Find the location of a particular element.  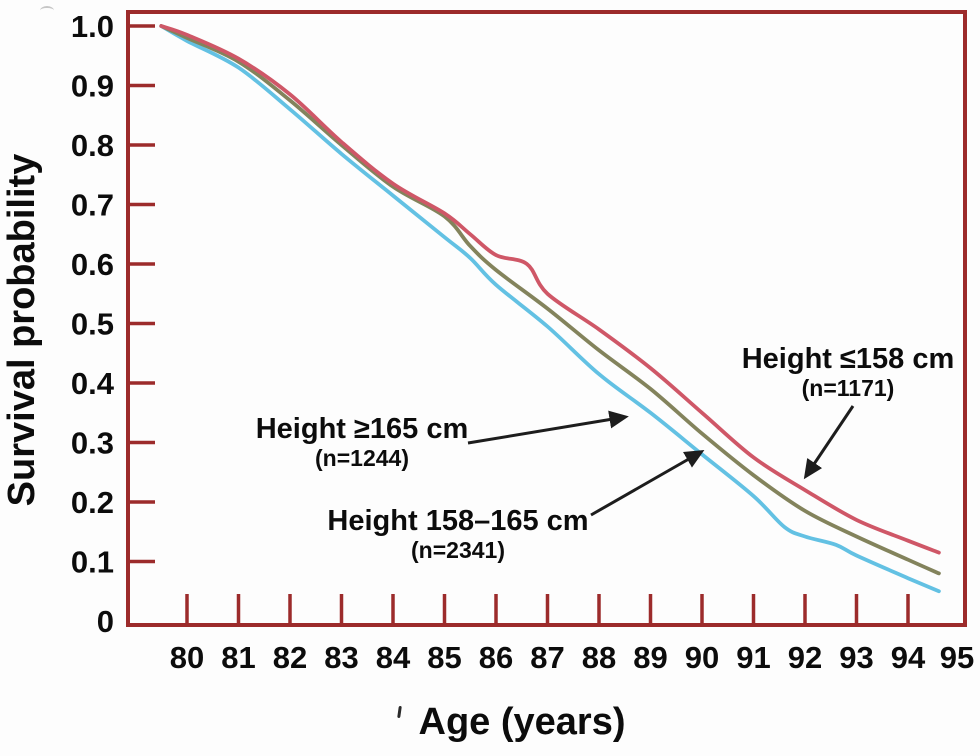

annotation-n: (n=1244) is located at coordinates (362, 458).